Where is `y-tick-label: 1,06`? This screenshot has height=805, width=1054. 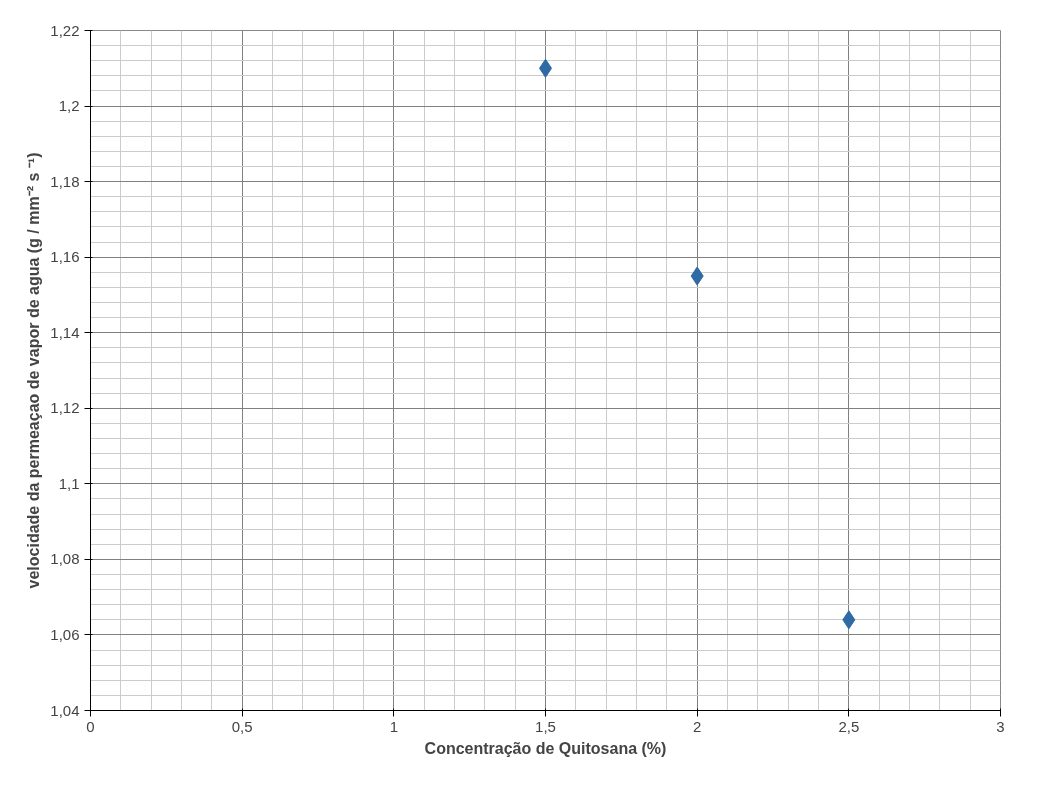 y-tick-label: 1,06 is located at coordinates (65, 634).